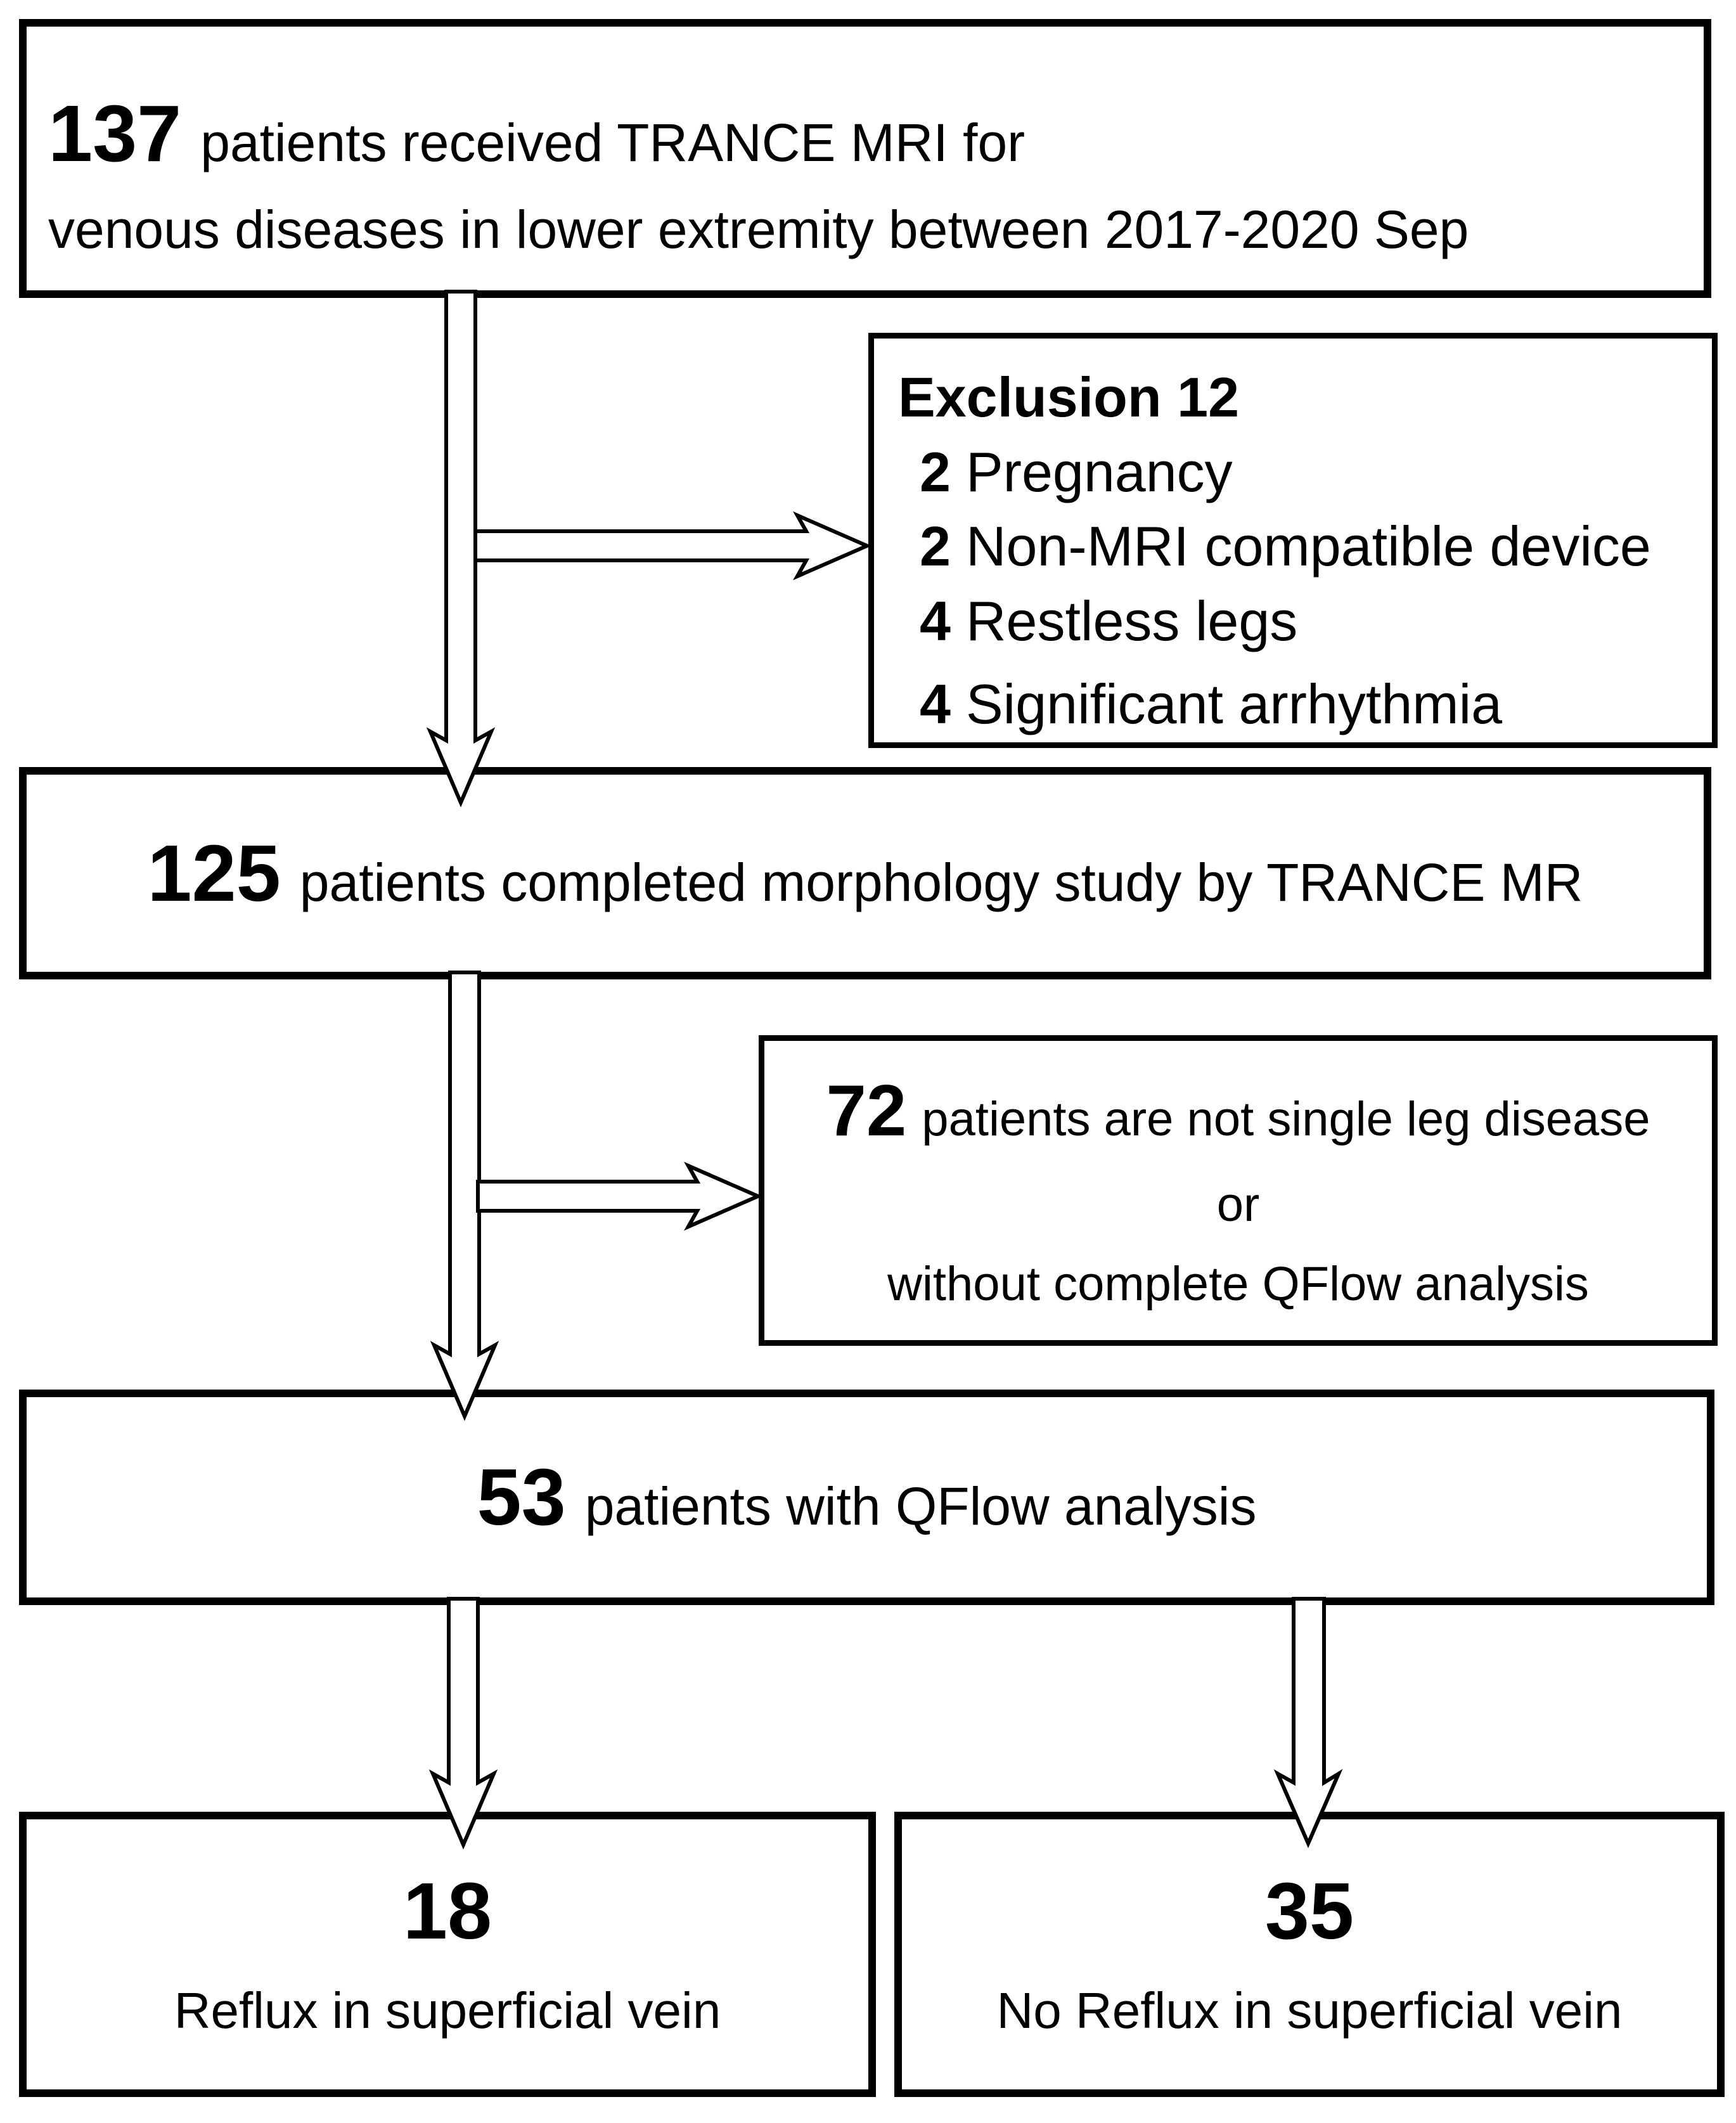  Describe the element at coordinates (866, 1111) in the screenshot. I see `not-single-leg-count: 72` at that location.